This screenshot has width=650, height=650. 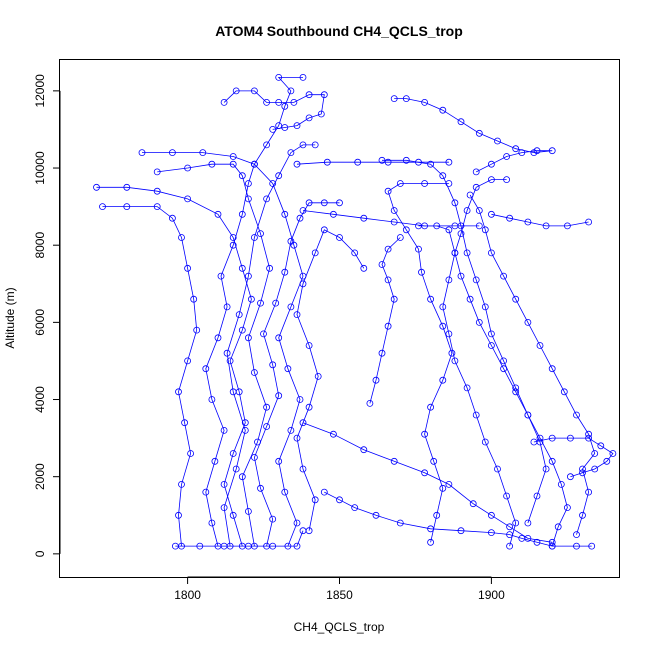 What do you see at coordinates (339, 31) in the screenshot?
I see `chart-title: ATOM4 Southbound CH4_QCLS_trop` at bounding box center [339, 31].